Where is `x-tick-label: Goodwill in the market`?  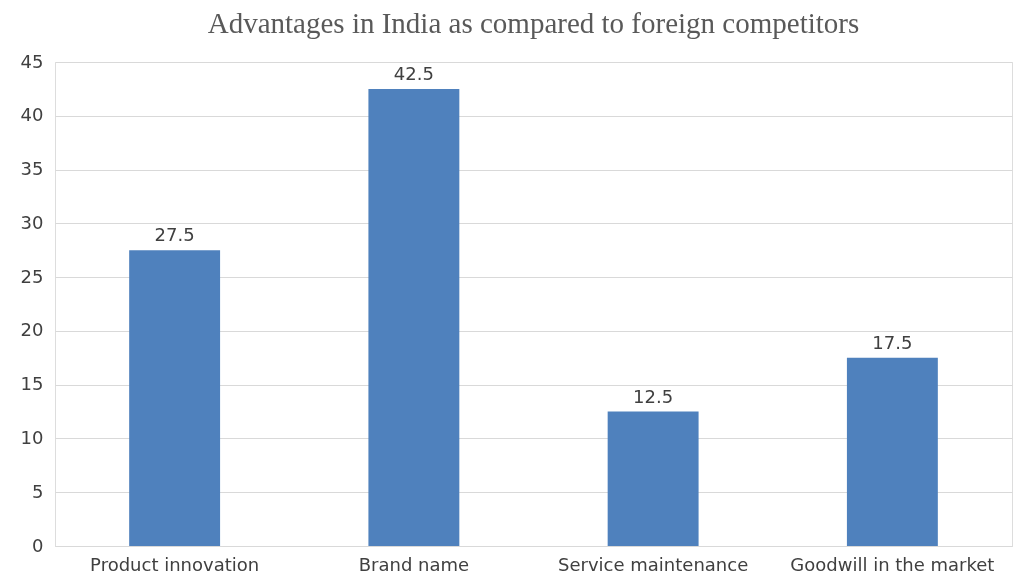 x-tick-label: Goodwill in the market is located at coordinates (892, 564).